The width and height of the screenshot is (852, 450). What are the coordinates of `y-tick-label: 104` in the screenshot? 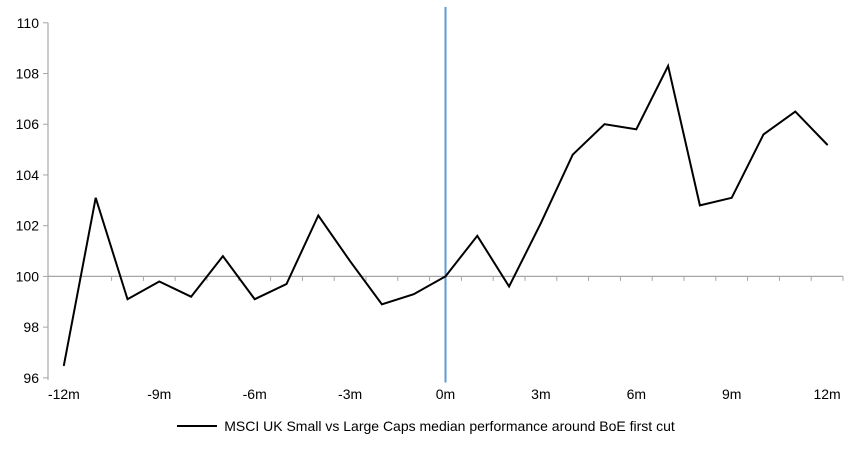 It's located at (28, 175).